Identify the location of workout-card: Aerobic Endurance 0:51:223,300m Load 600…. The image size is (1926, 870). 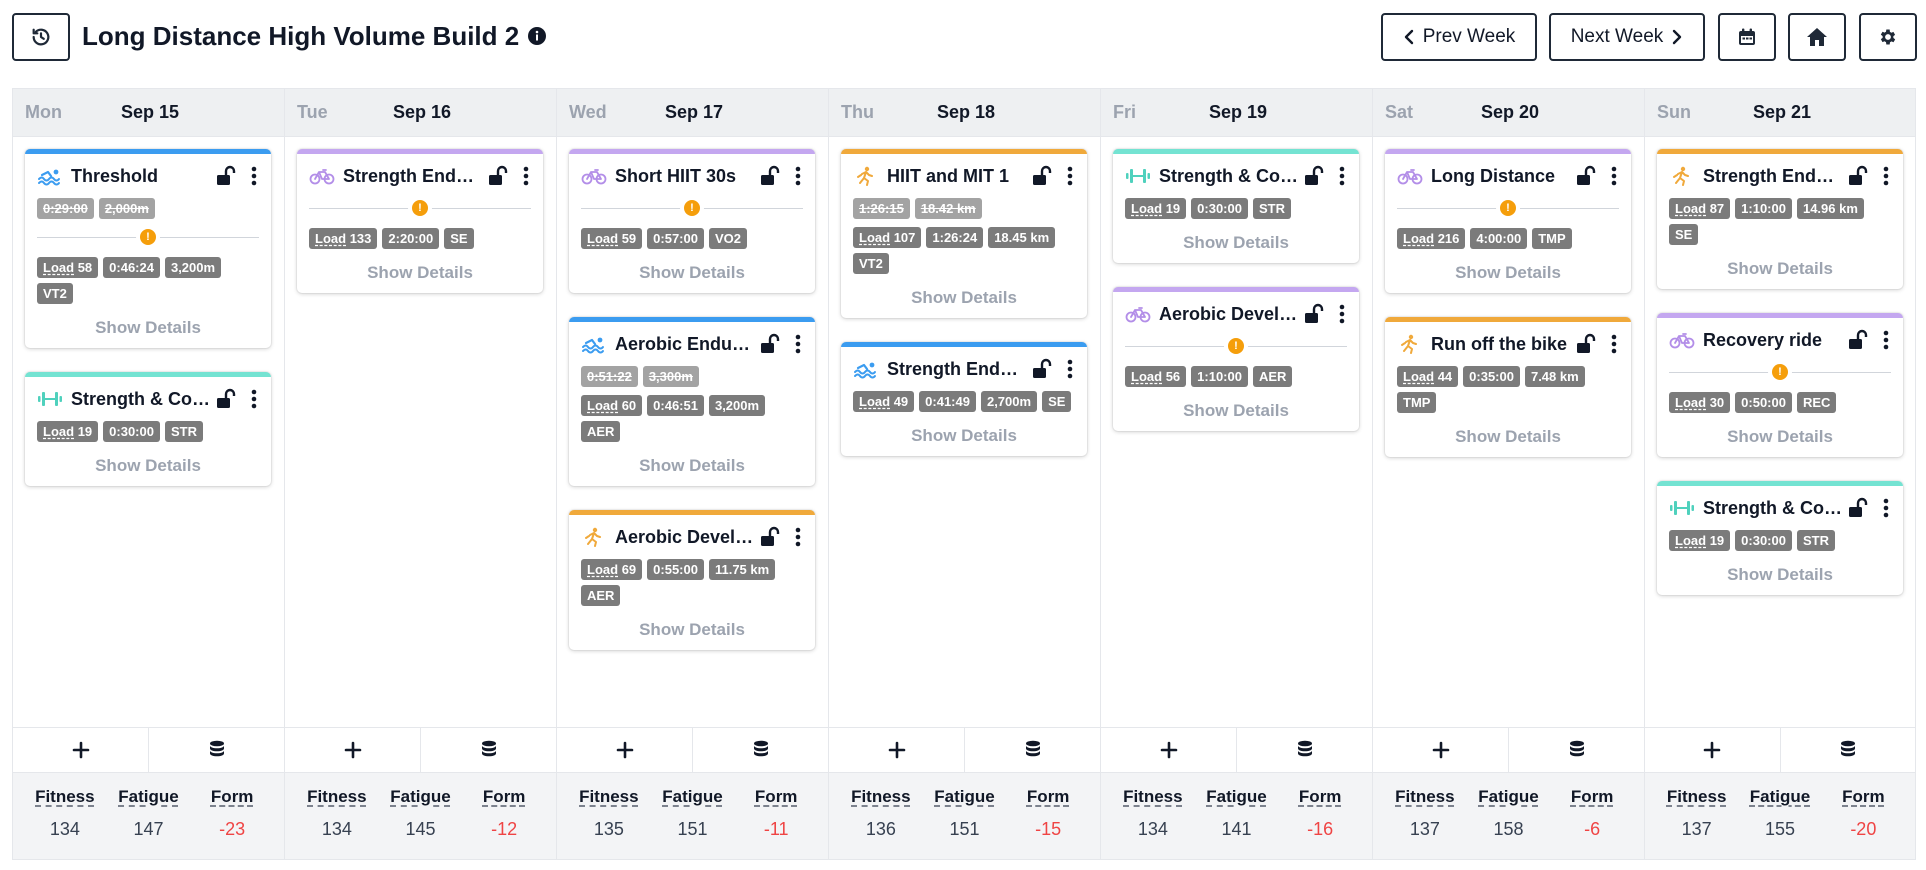
(692, 401).